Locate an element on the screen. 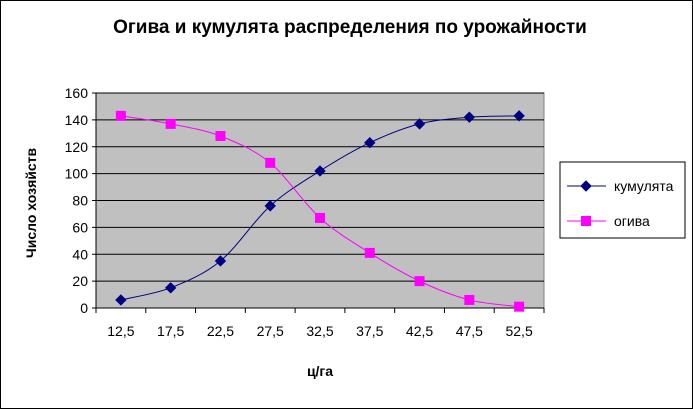 Image resolution: width=693 pixels, height=409 pixels. x-tick-label: 12,5 is located at coordinates (120, 331).